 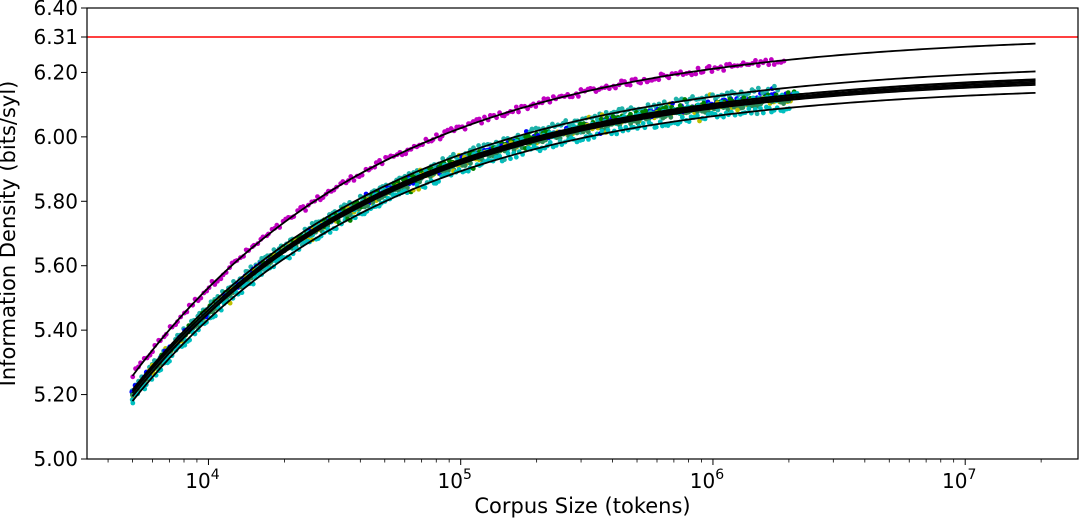 What do you see at coordinates (55, 37) in the screenshot?
I see `y-tick-label: 6.31` at bounding box center [55, 37].